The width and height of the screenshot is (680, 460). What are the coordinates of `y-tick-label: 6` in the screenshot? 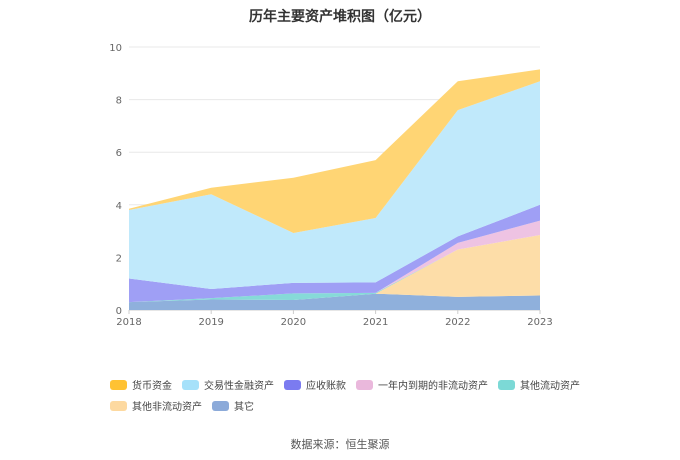 It's located at (119, 153).